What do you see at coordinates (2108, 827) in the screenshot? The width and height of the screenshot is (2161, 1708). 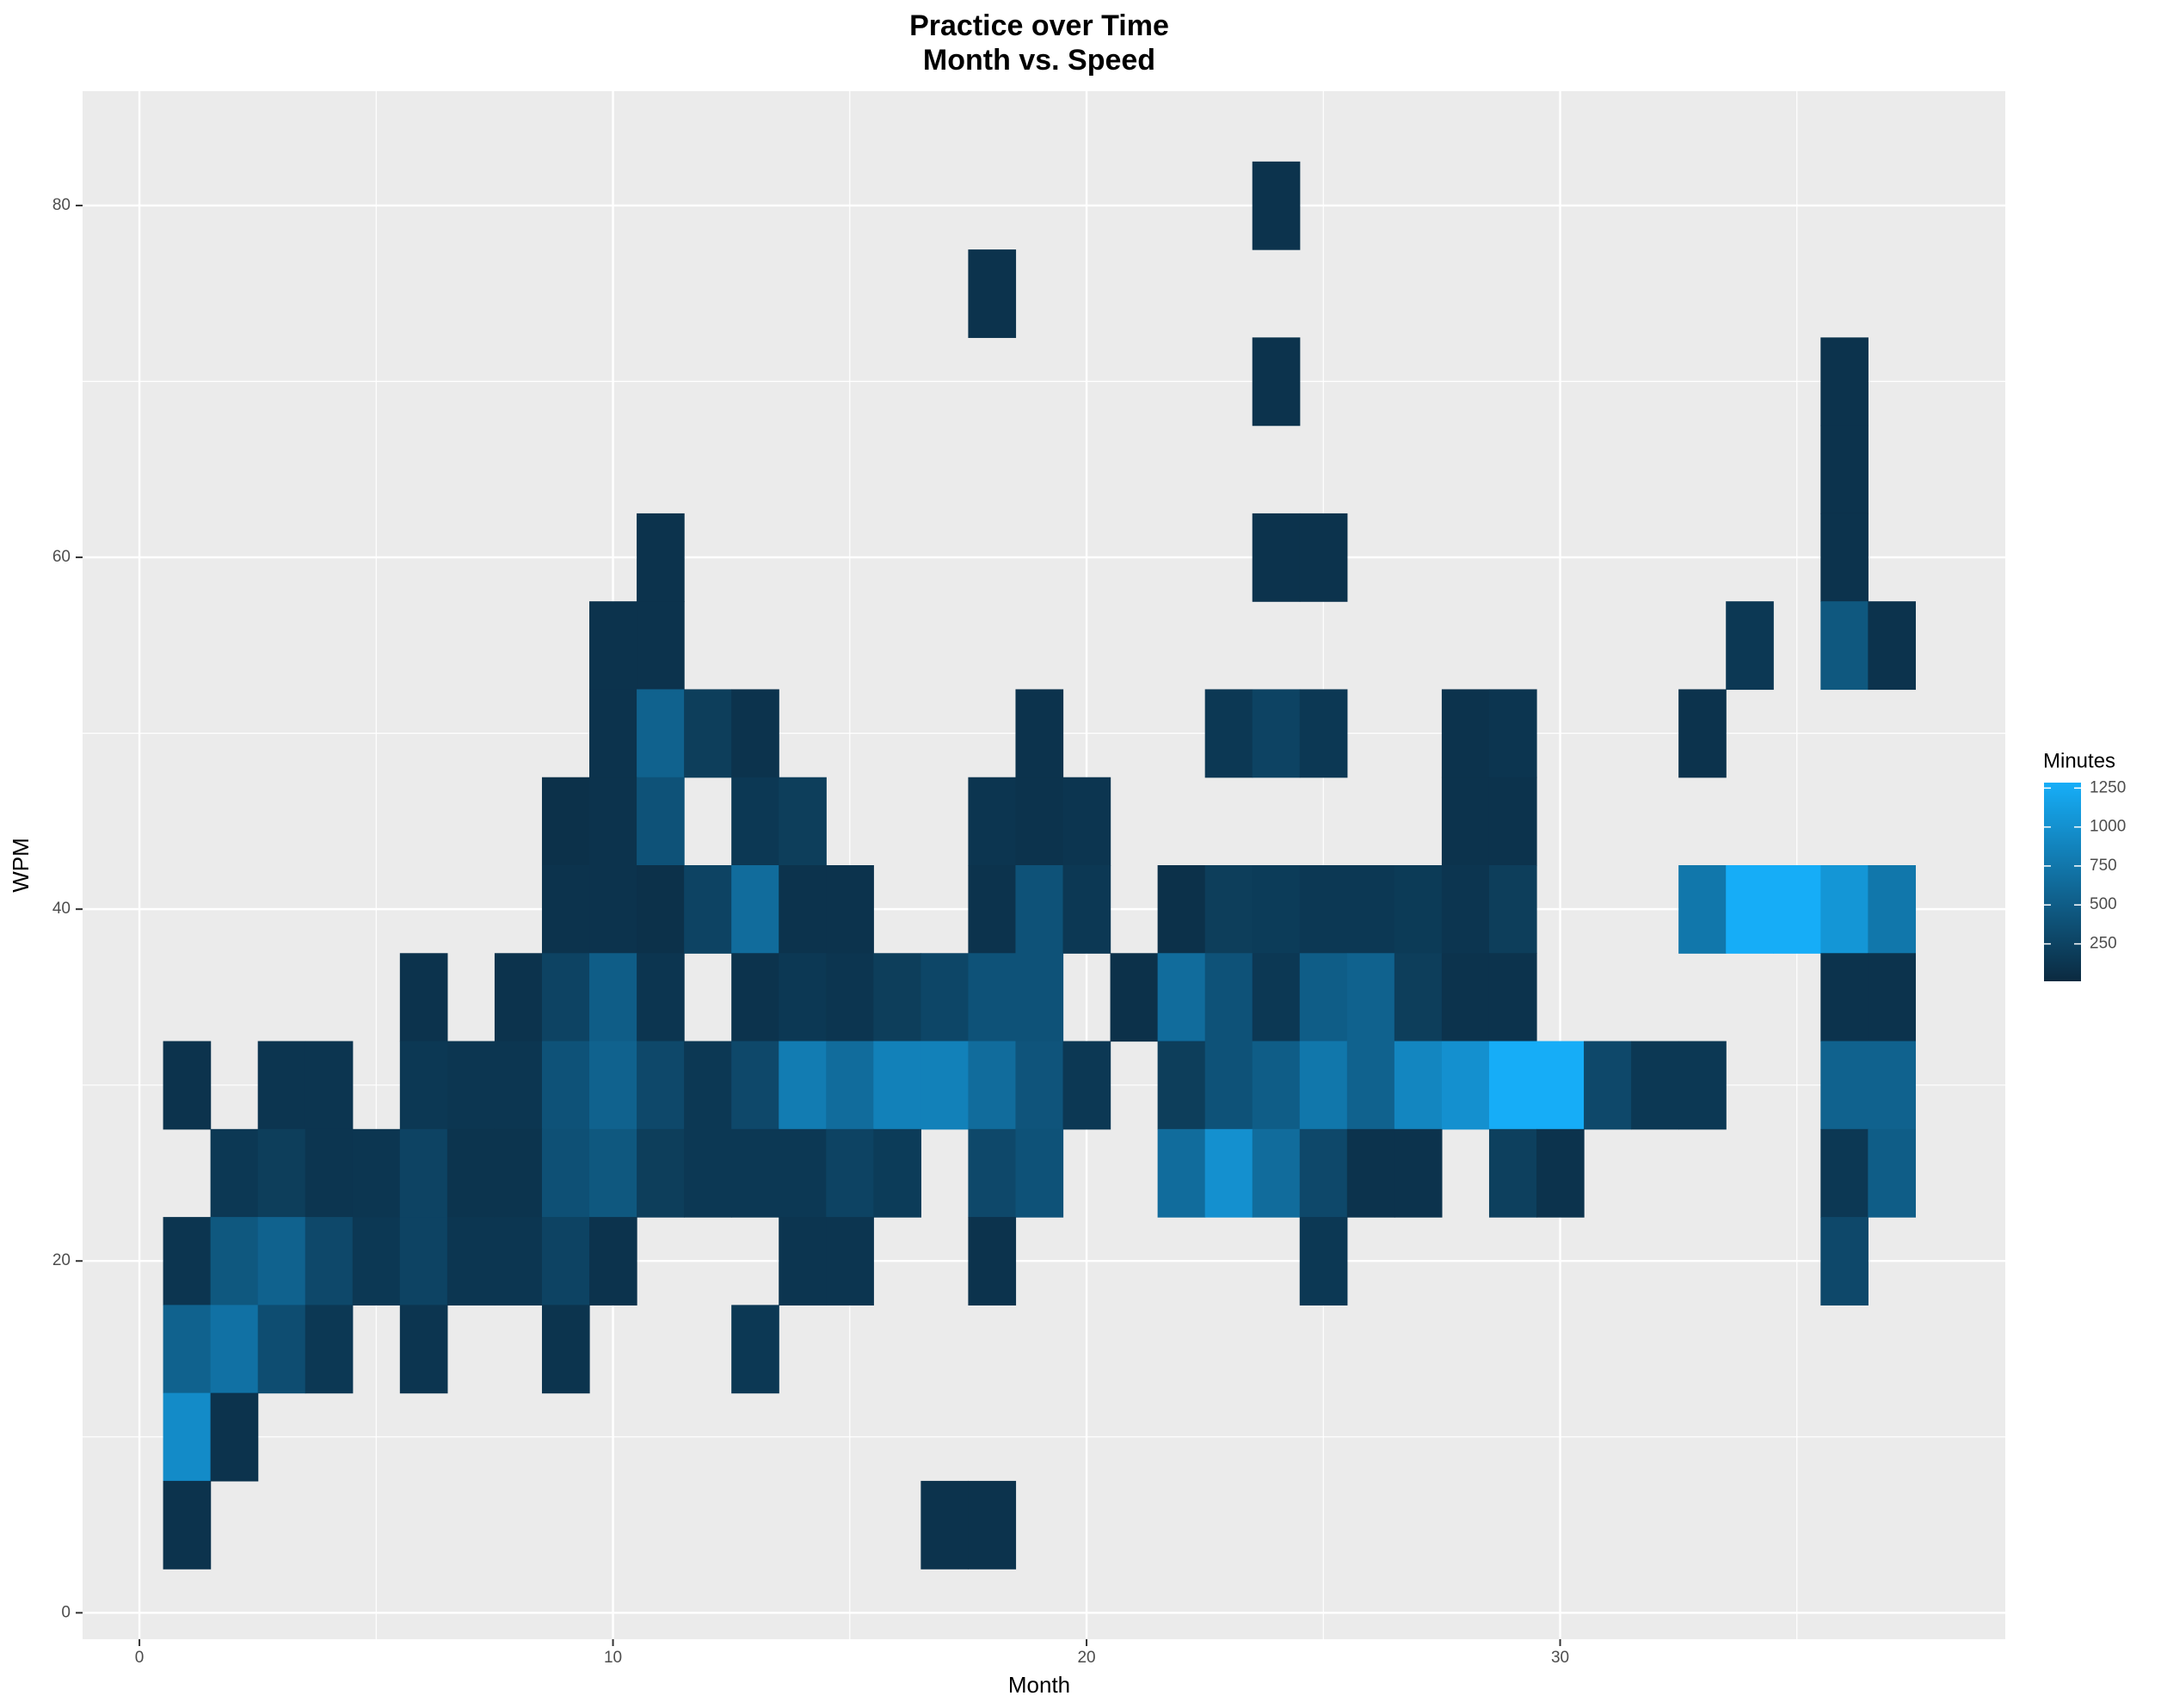 I see `legend-label: 1000` at bounding box center [2108, 827].